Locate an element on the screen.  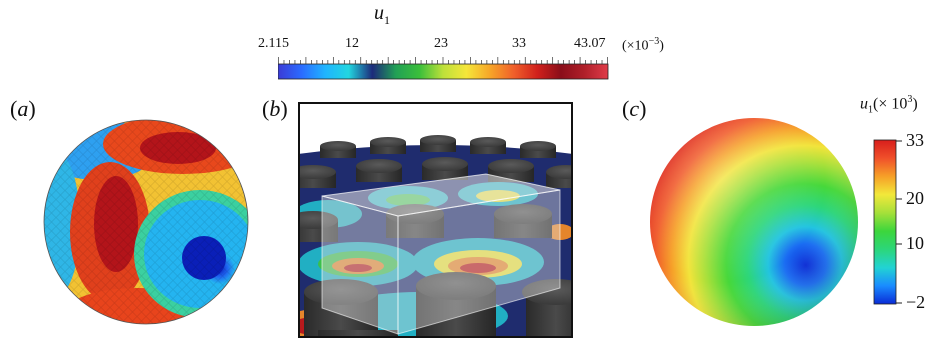
right-colorbar-title: u1(× 103) is located at coordinates (889, 105).